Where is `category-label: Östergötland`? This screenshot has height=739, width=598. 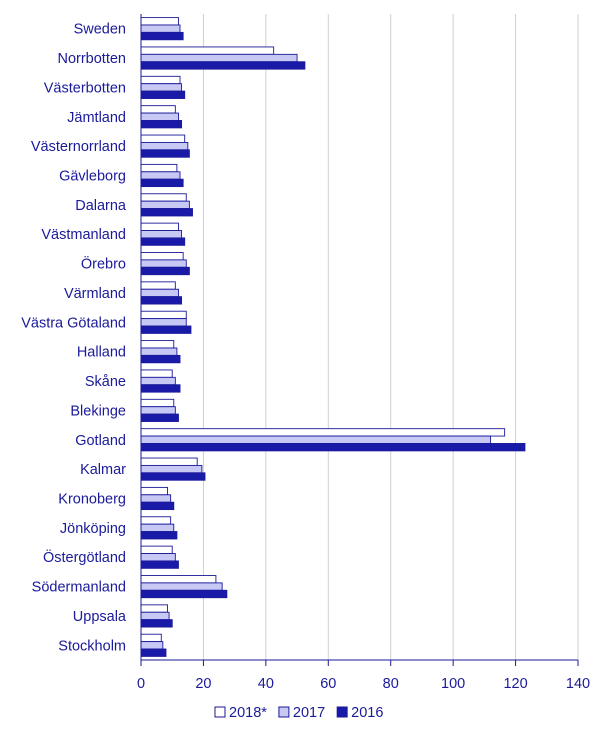
category-label: Östergötland is located at coordinates (84, 557).